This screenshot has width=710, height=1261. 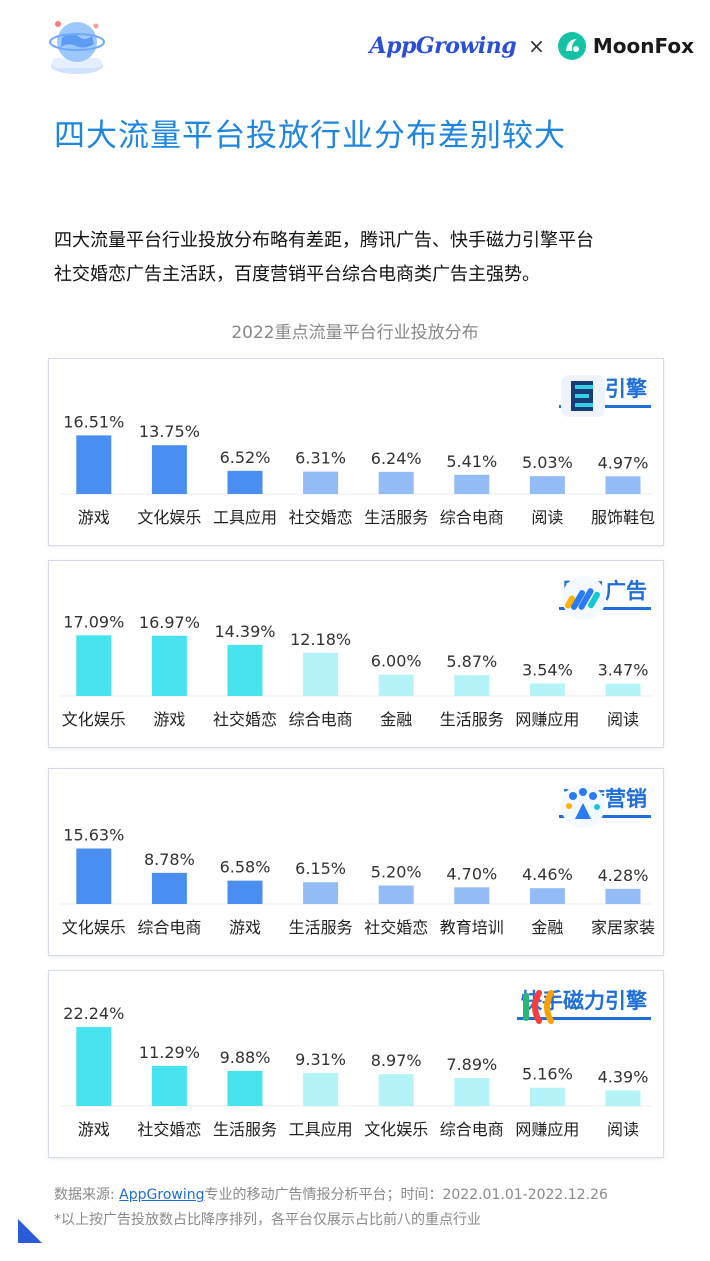 I want to click on baidu-marketing-logo-icon, so click(x=583, y=806).